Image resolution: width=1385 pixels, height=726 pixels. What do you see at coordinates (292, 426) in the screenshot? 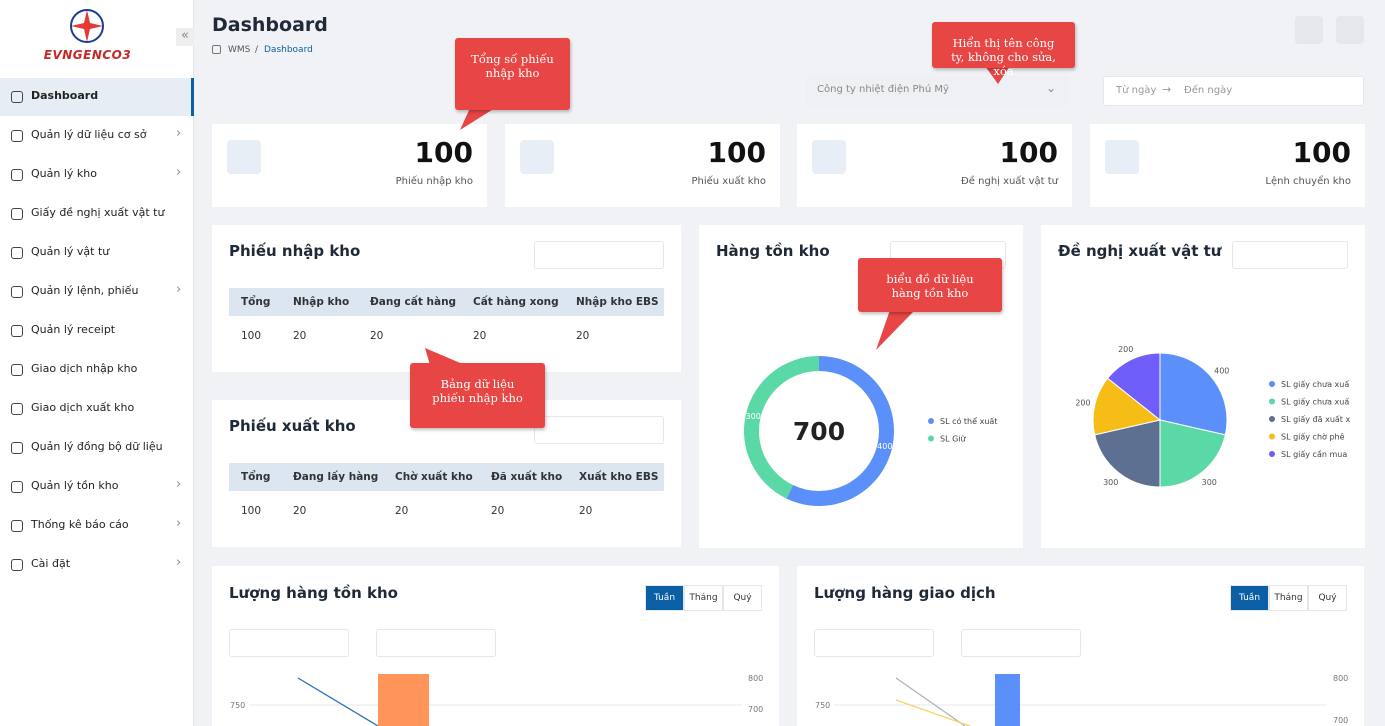
I see `panel-title: Phiếu xuất kho` at bounding box center [292, 426].